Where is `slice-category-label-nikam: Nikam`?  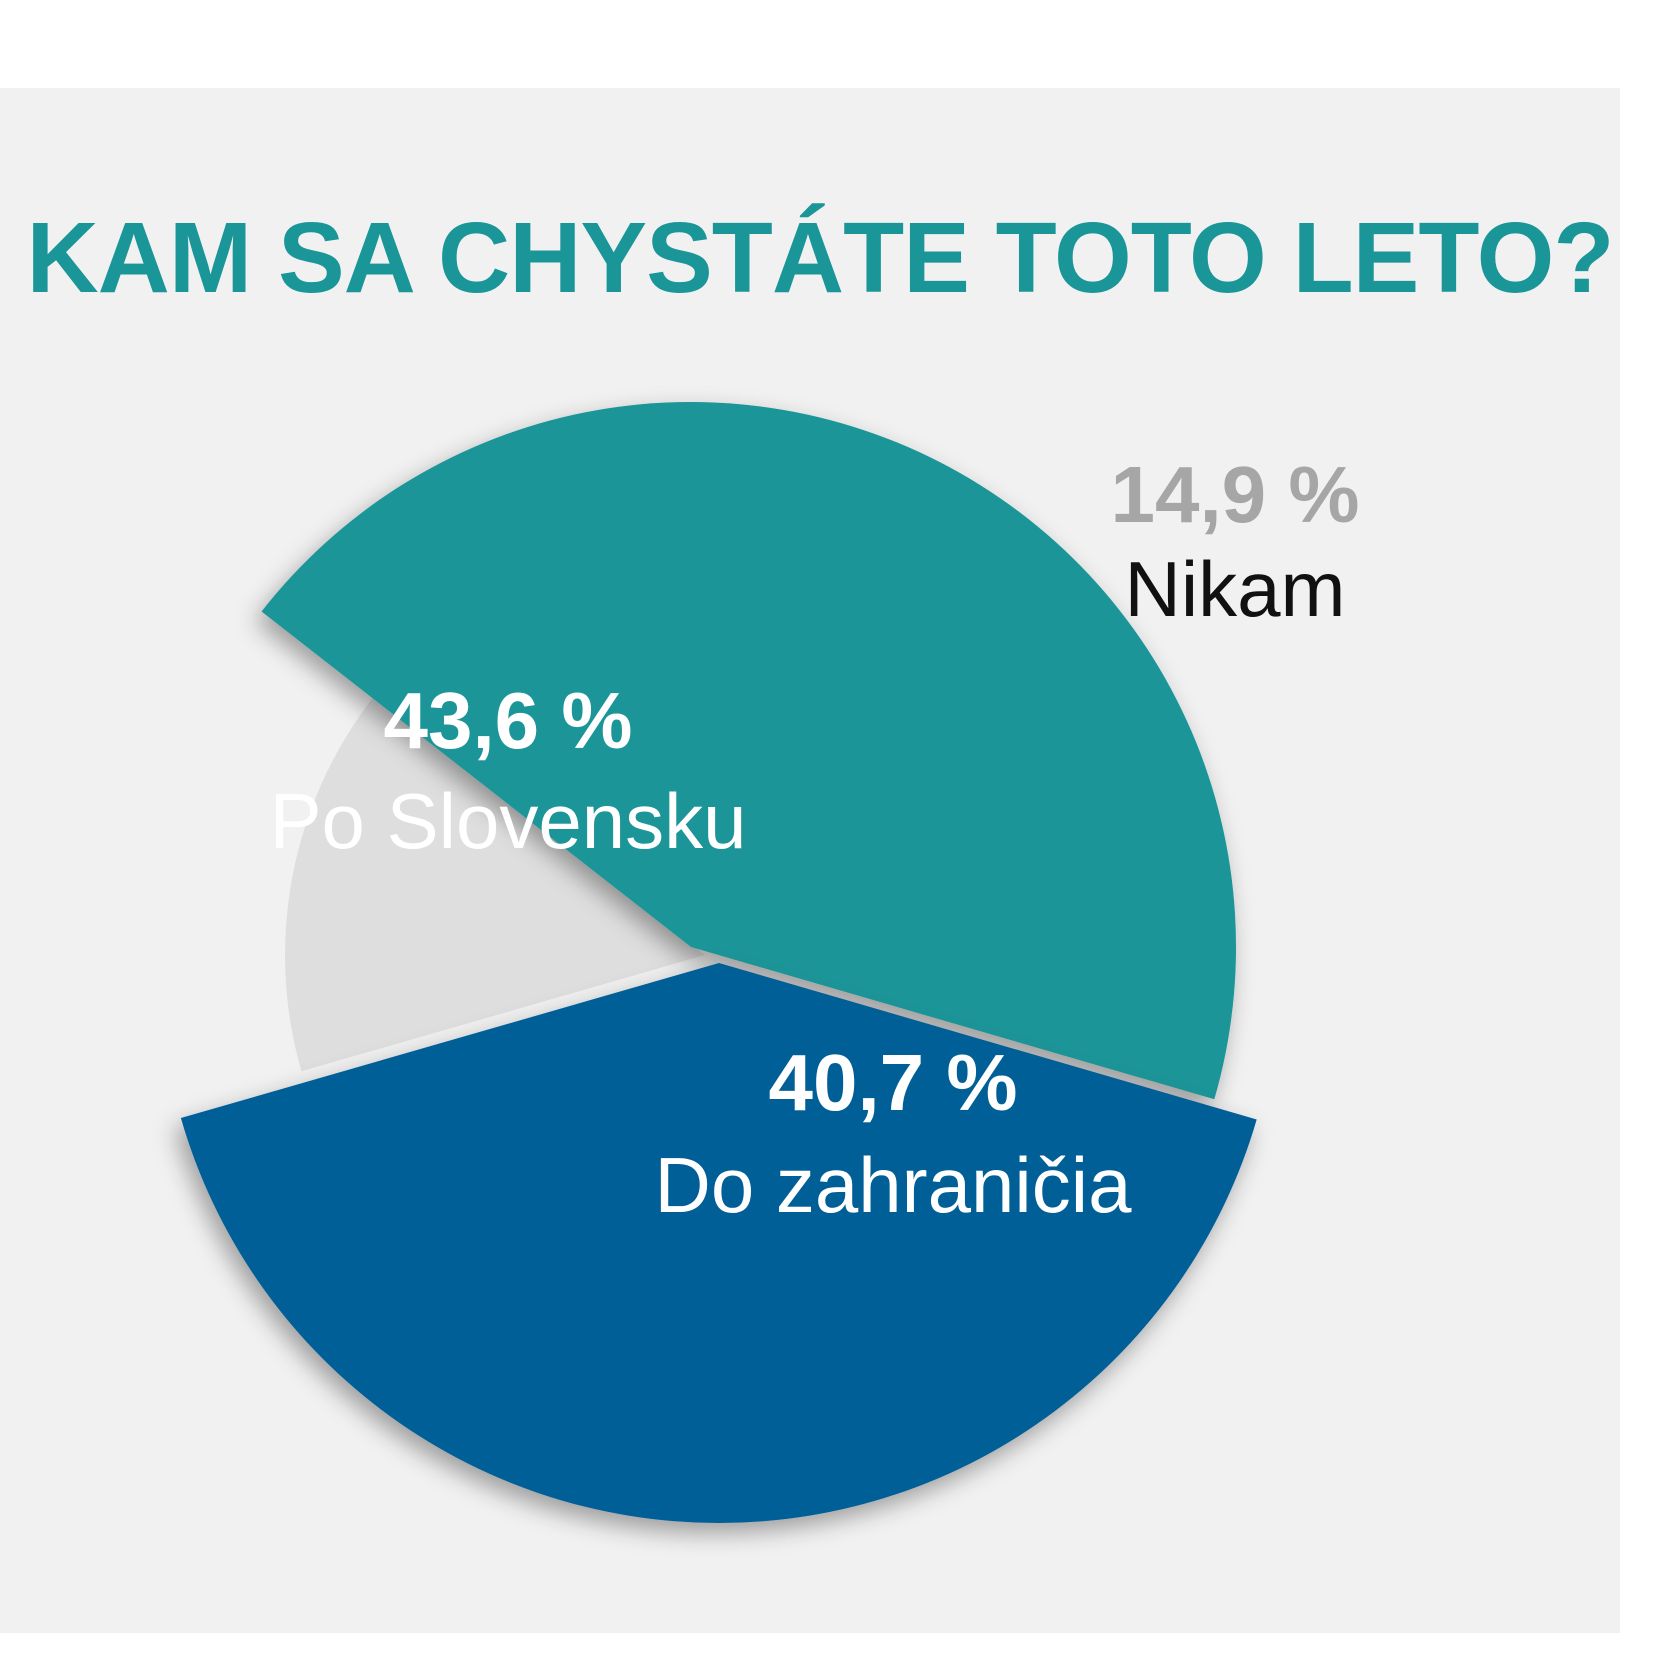
slice-category-label-nikam: Nikam is located at coordinates (1234, 589).